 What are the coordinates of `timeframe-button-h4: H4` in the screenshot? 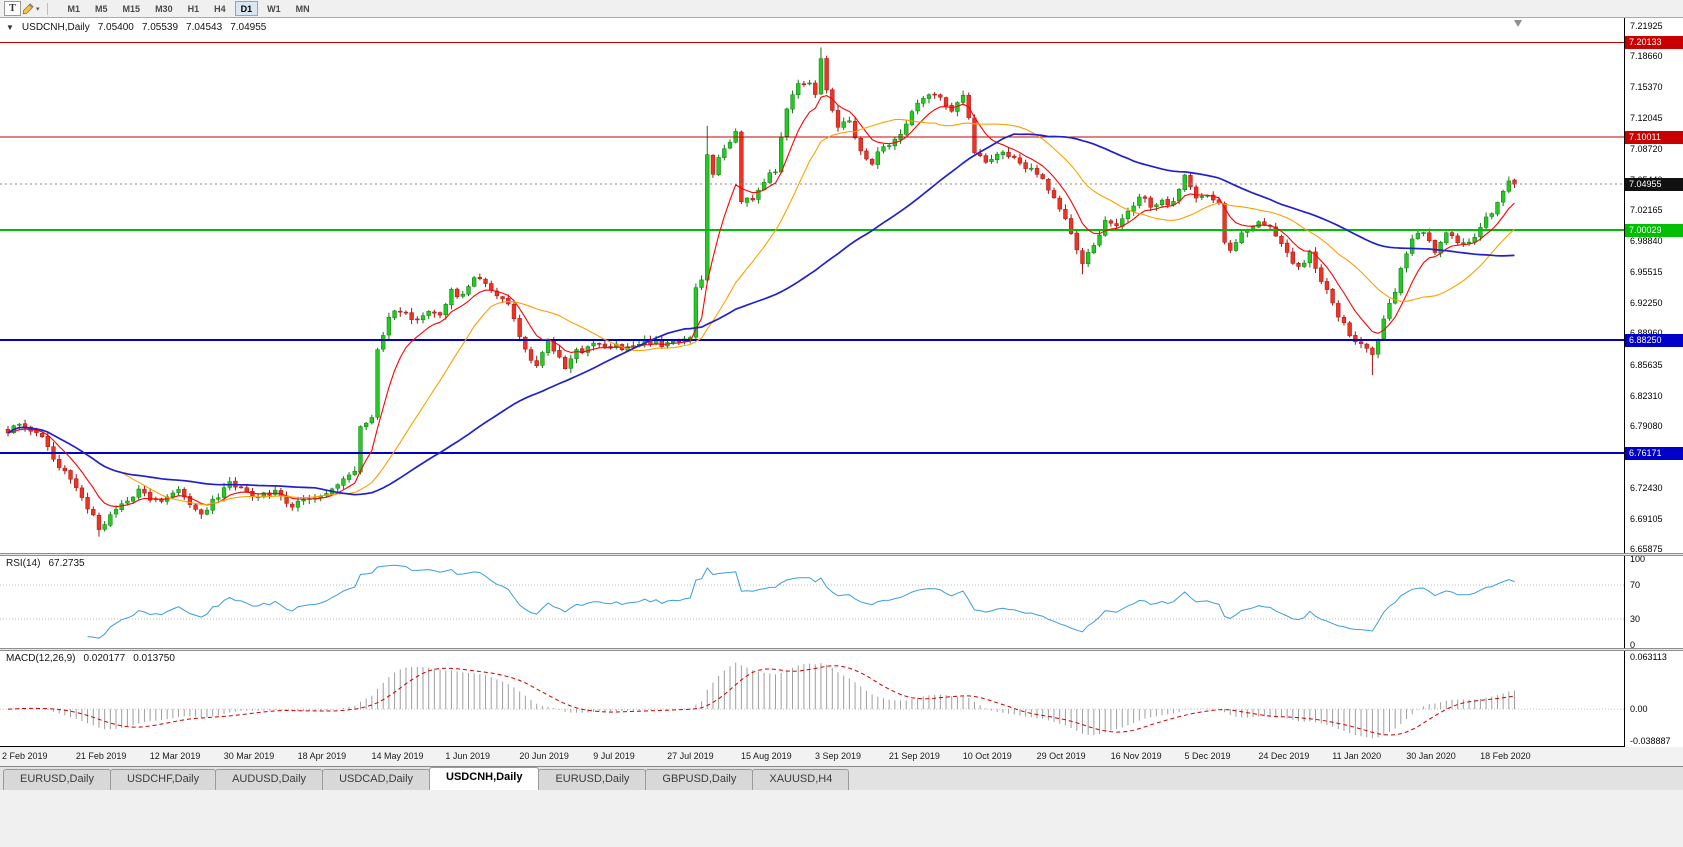 It's located at (220, 8).